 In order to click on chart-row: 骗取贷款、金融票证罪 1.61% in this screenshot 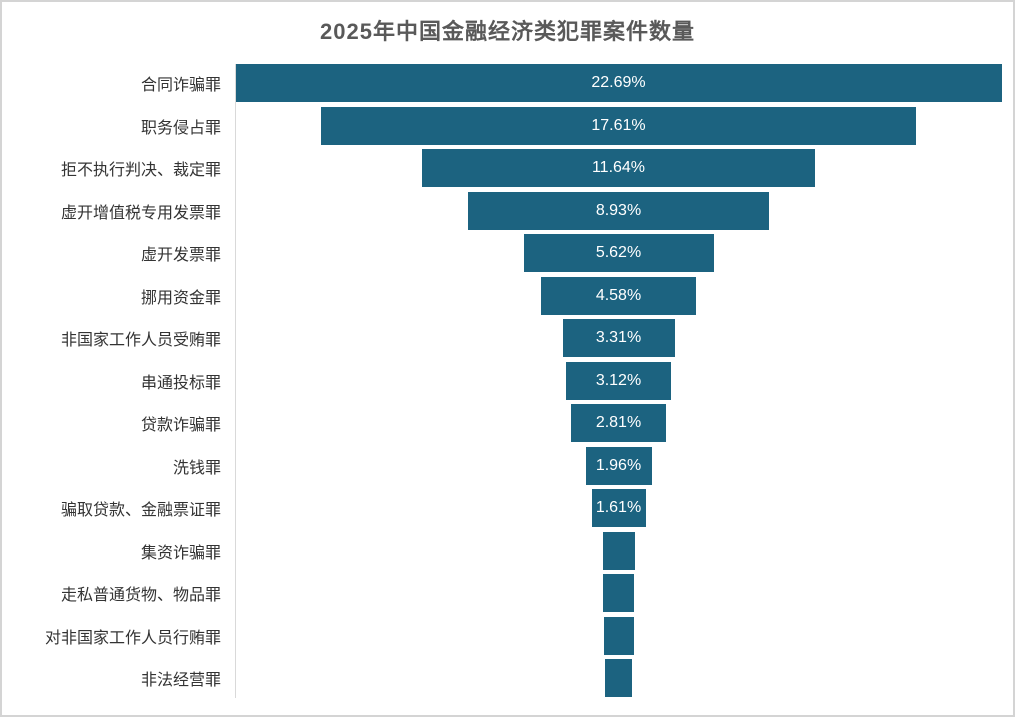, I will do `click(507, 508)`.